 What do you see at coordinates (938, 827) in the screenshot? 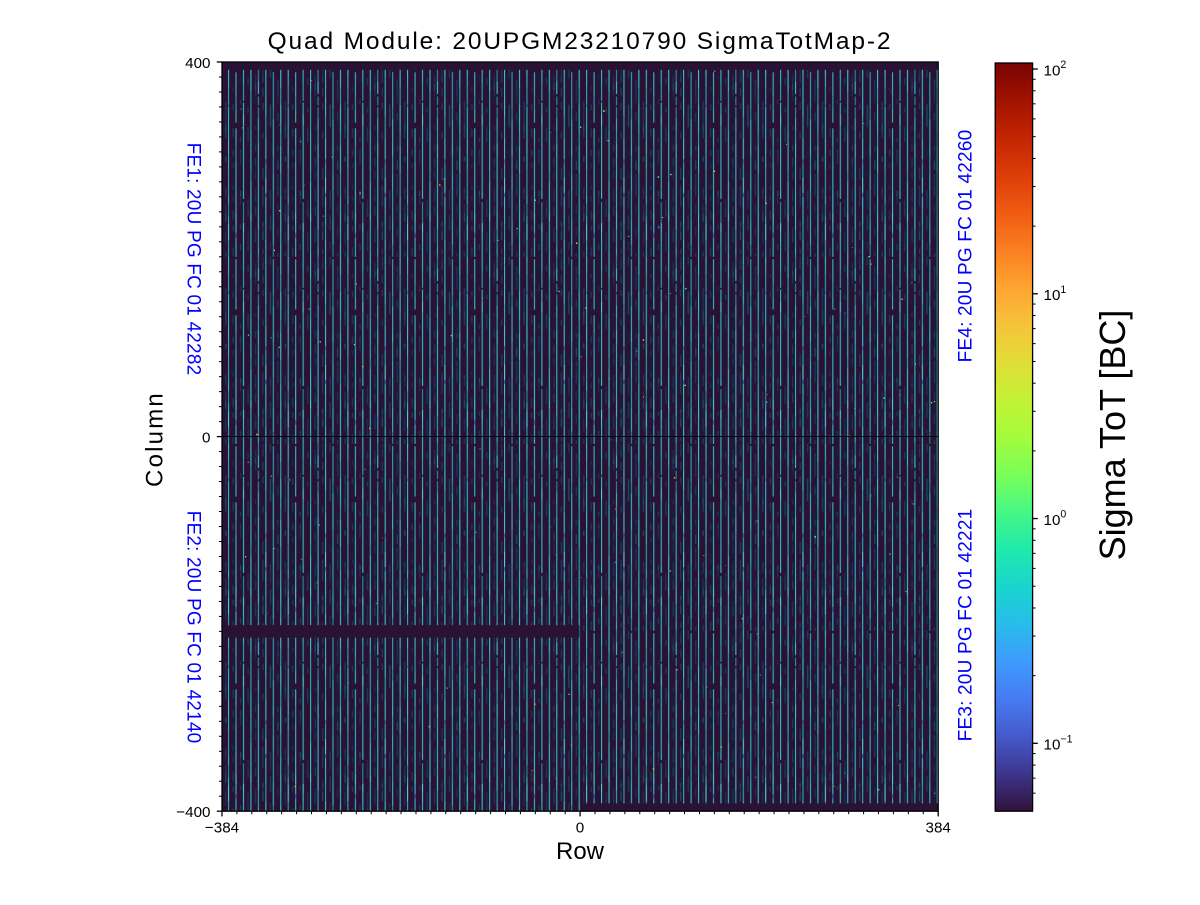
I see `svg-text: 384` at bounding box center [938, 827].